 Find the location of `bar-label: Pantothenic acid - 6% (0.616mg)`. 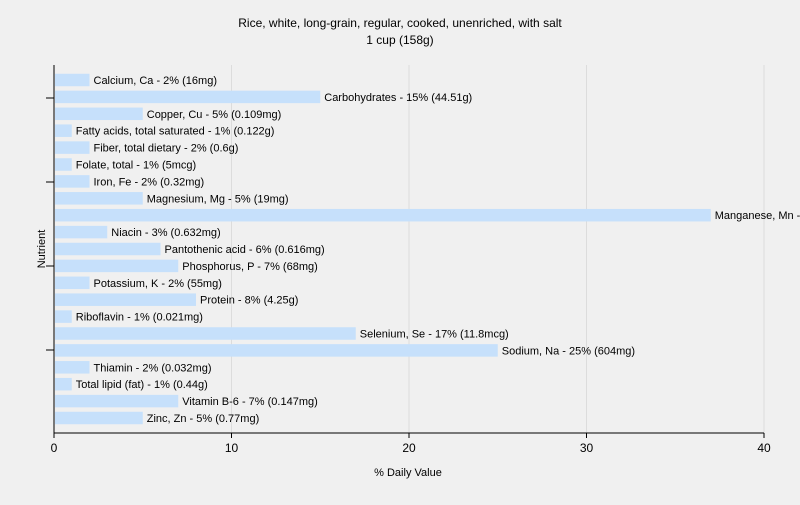

bar-label: Pantothenic acid - 6% (0.616mg) is located at coordinates (245, 250).